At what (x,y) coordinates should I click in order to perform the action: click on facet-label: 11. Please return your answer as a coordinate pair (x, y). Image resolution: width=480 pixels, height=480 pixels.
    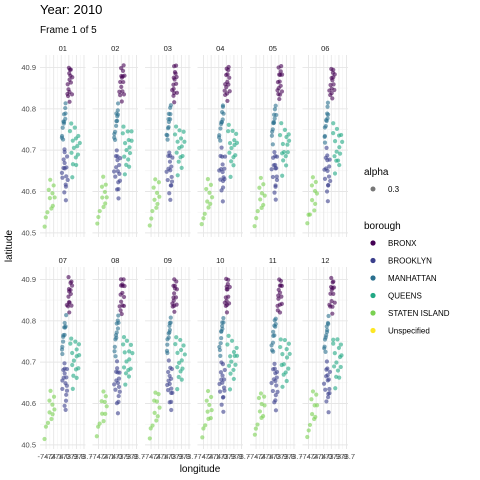
    Looking at the image, I should click on (273, 260).